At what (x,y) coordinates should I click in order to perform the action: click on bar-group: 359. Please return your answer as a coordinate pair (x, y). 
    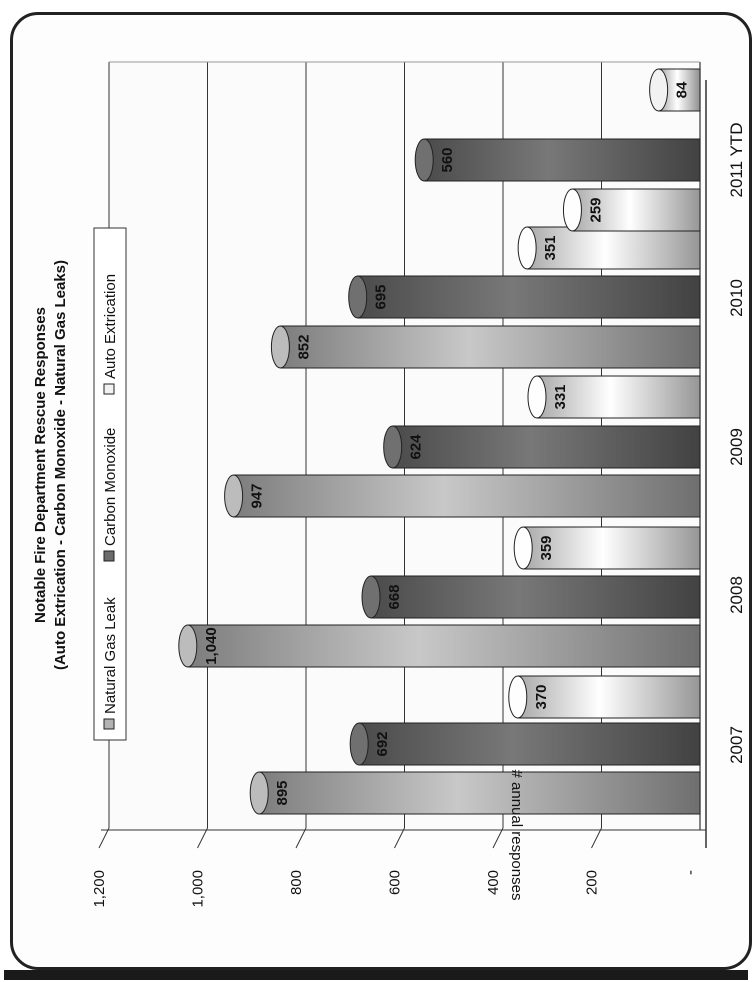
    Looking at the image, I should click on (607, 548).